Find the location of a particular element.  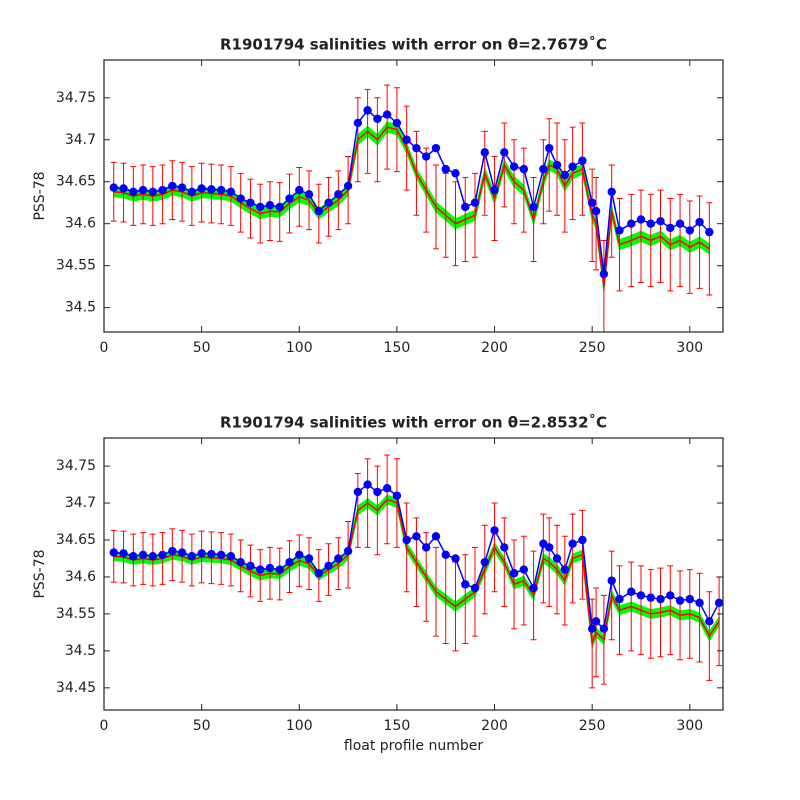

calibrated-line is located at coordinates (416, 571).